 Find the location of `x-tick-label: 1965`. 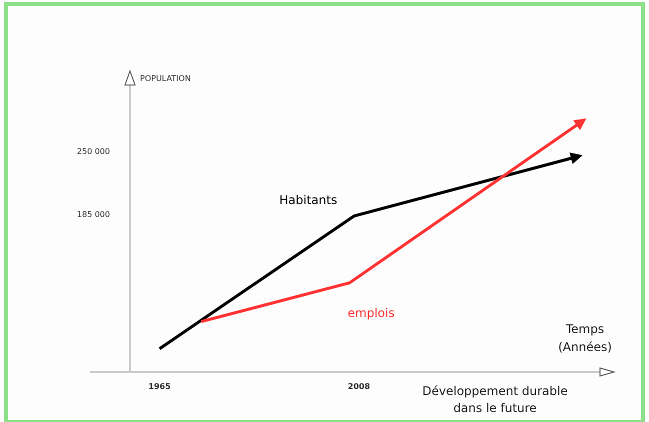

x-tick-label: 1965 is located at coordinates (160, 386).